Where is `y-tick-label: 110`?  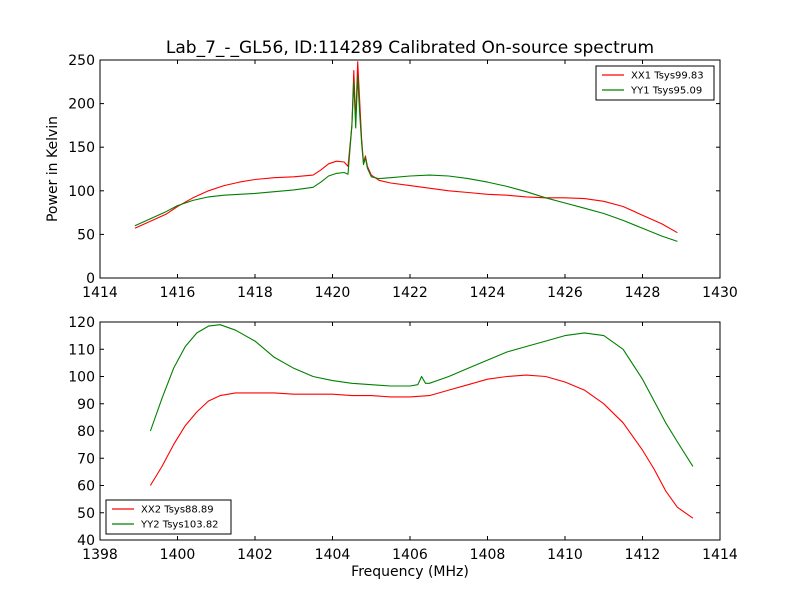 y-tick-label: 110 is located at coordinates (81, 350).